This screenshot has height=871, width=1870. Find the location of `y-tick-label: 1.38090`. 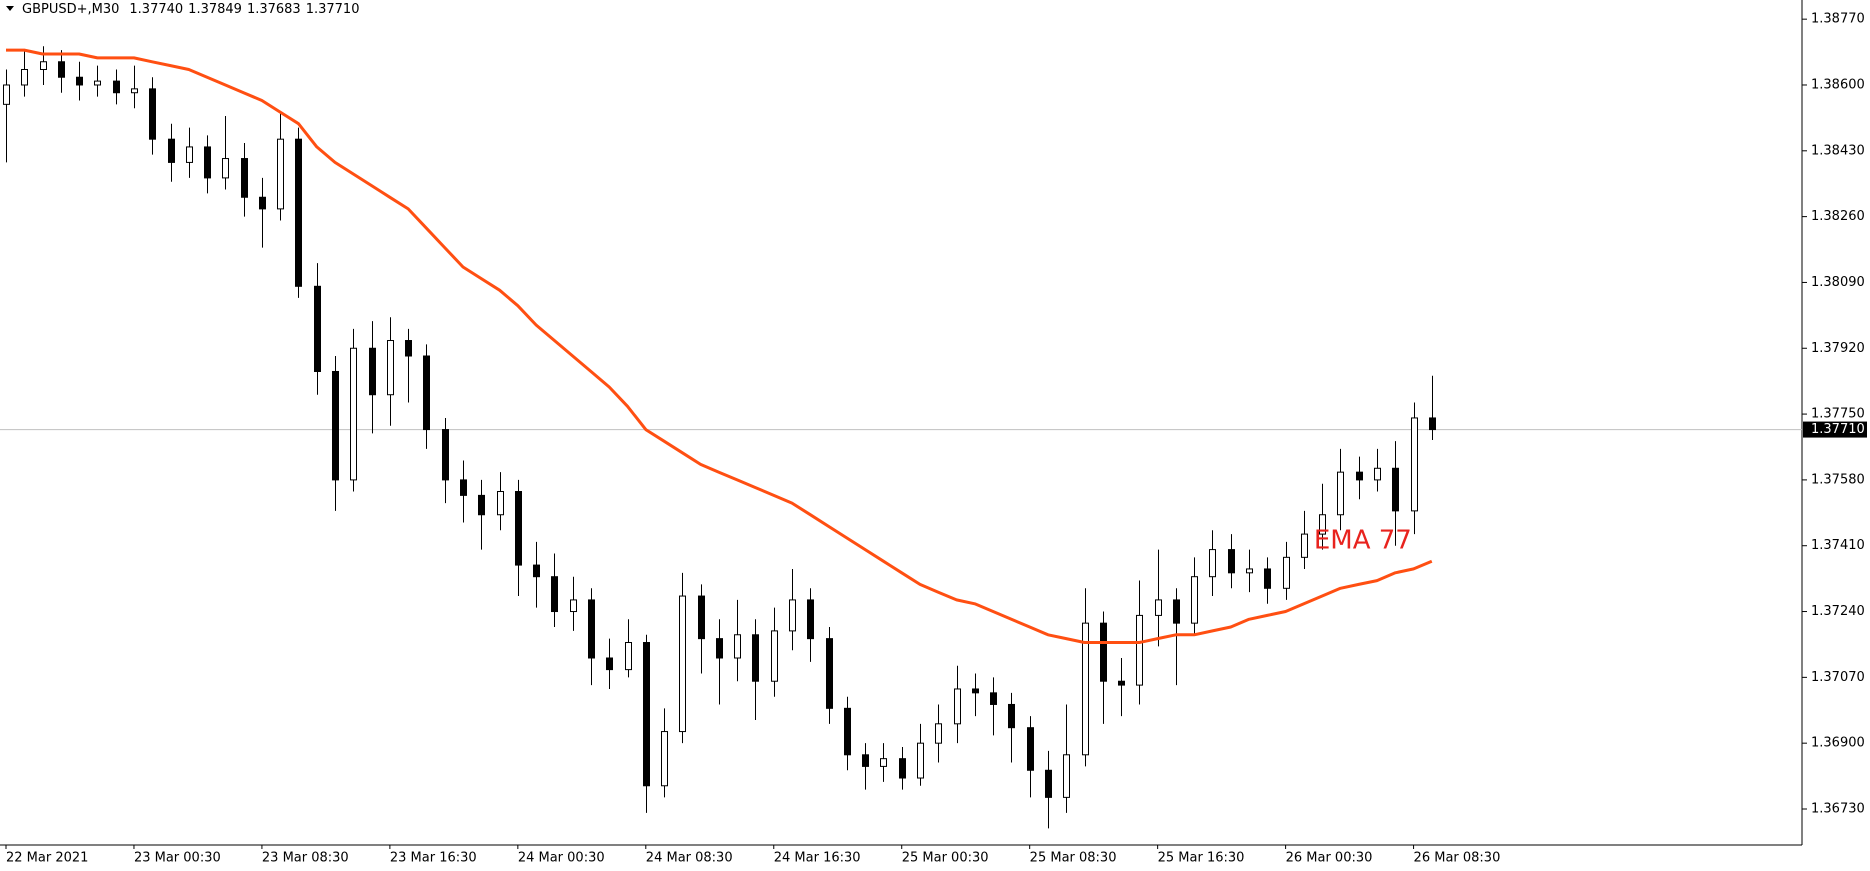

y-tick-label: 1.38090 is located at coordinates (1838, 282).